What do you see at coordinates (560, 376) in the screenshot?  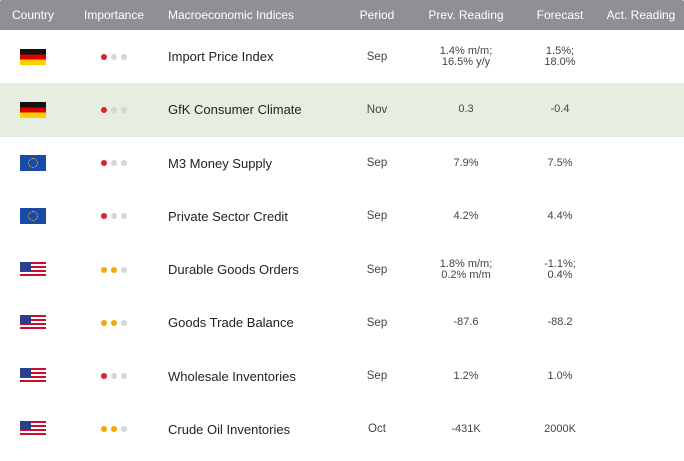 I see `forecast-cell: 1.0%` at bounding box center [560, 376].